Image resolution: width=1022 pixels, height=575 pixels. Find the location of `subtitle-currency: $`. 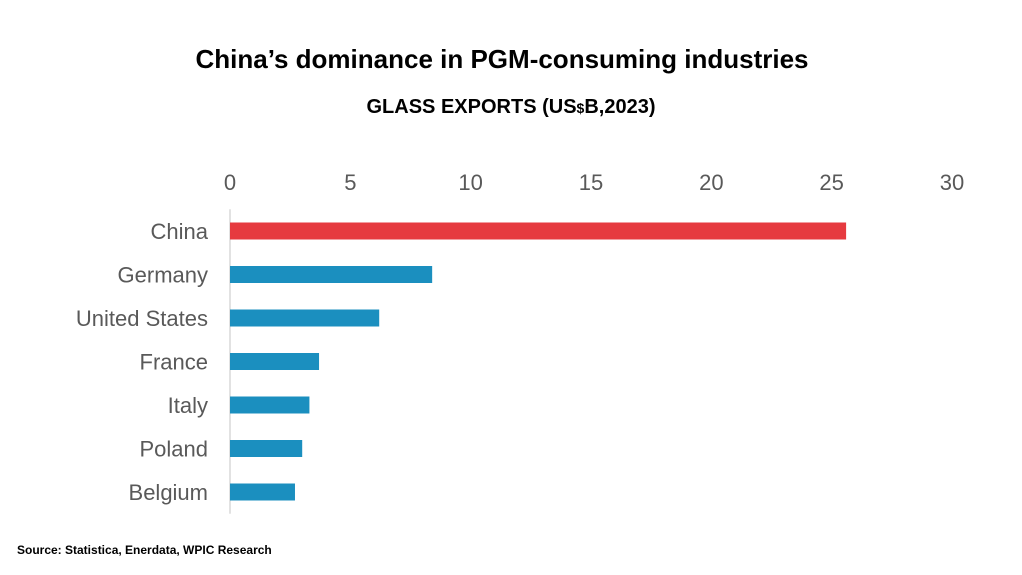

subtitle-currency: $ is located at coordinates (580, 108).